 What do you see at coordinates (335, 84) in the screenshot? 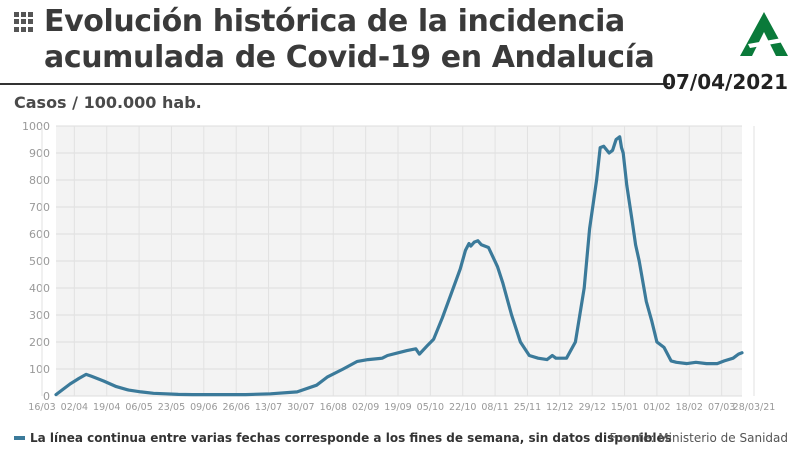
I see `header-divider` at bounding box center [335, 84].